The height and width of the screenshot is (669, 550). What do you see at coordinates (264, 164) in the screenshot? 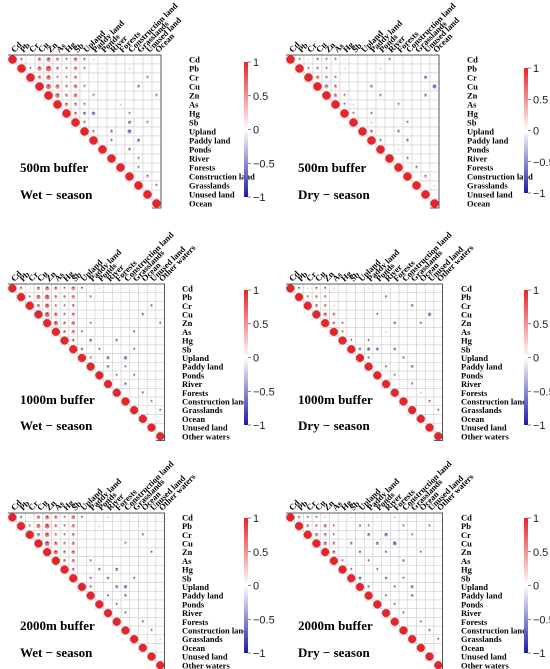
I see `colorbar-tick-label: −0.5` at bounding box center [264, 164].